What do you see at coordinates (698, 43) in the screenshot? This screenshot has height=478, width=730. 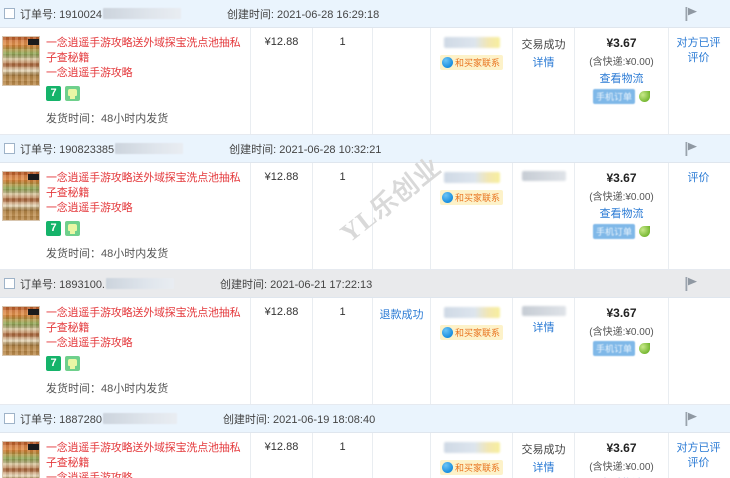 I see `rating-status: 对方已评` at bounding box center [698, 43].